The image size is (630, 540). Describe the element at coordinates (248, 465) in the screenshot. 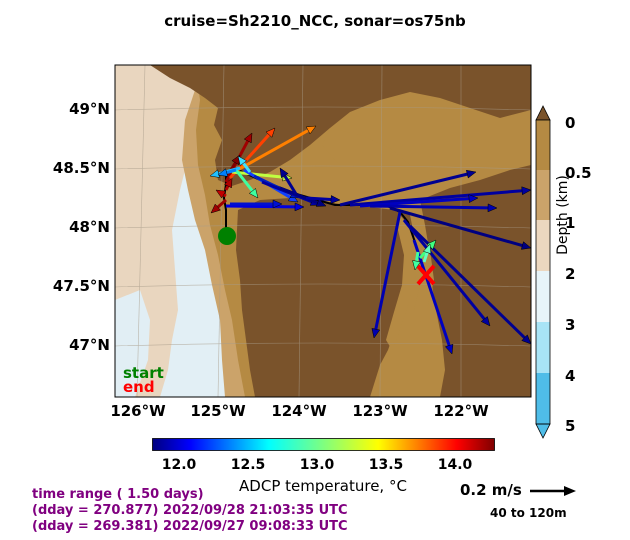

I see `temp-tick: 12.5` at that location.